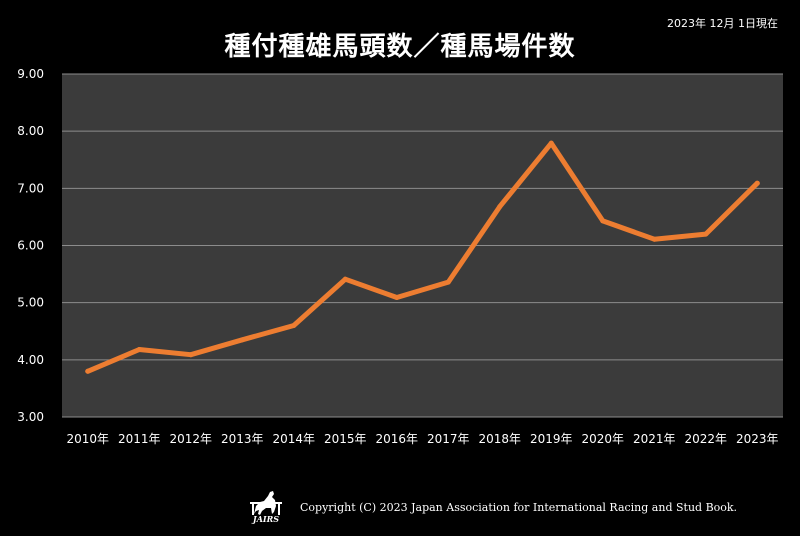 The image size is (800, 536). What do you see at coordinates (757, 439) in the screenshot?
I see `x-tick-label: 2023年` at bounding box center [757, 439].